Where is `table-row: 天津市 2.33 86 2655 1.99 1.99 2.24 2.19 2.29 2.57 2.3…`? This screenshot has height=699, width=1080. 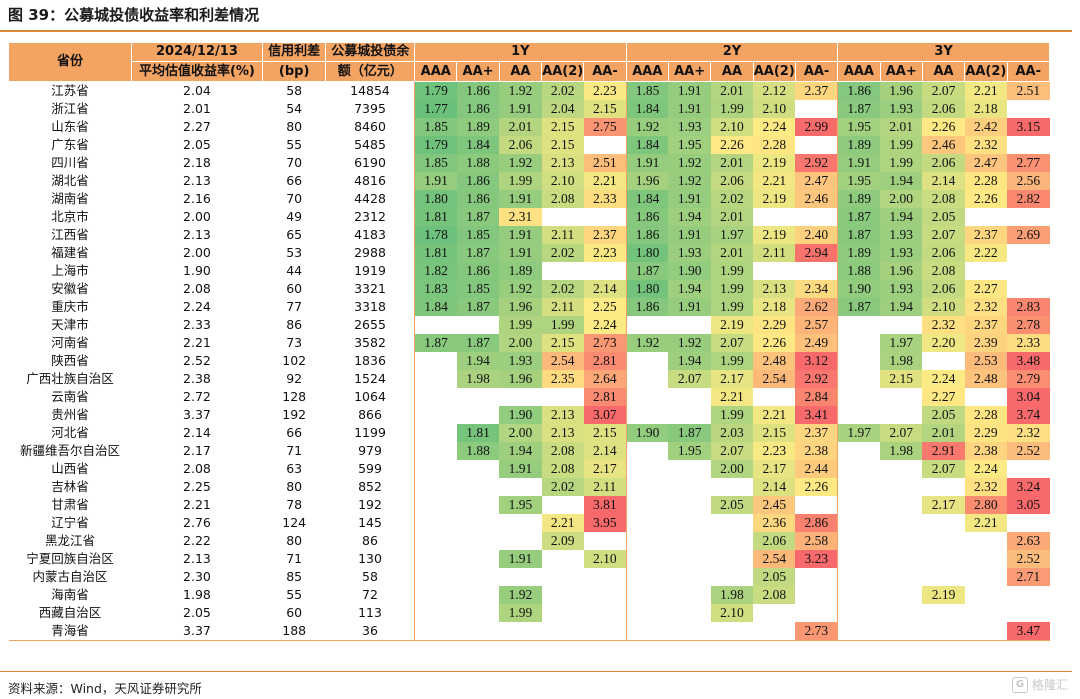 table-row: 天津市 2.33 86 2655 1.99 1.99 2.24 2.19 2.29 2.57 2.3… is located at coordinates (529, 325).